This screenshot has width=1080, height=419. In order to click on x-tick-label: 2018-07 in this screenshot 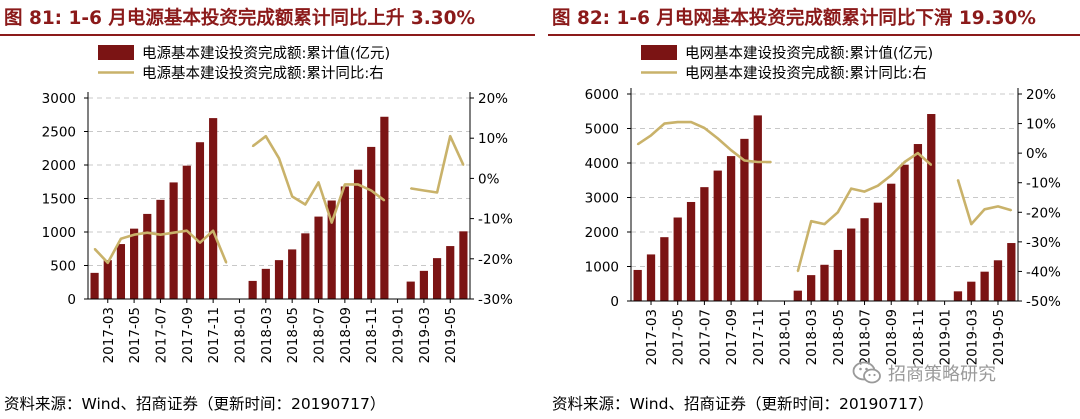, I will do `click(866, 337)`.